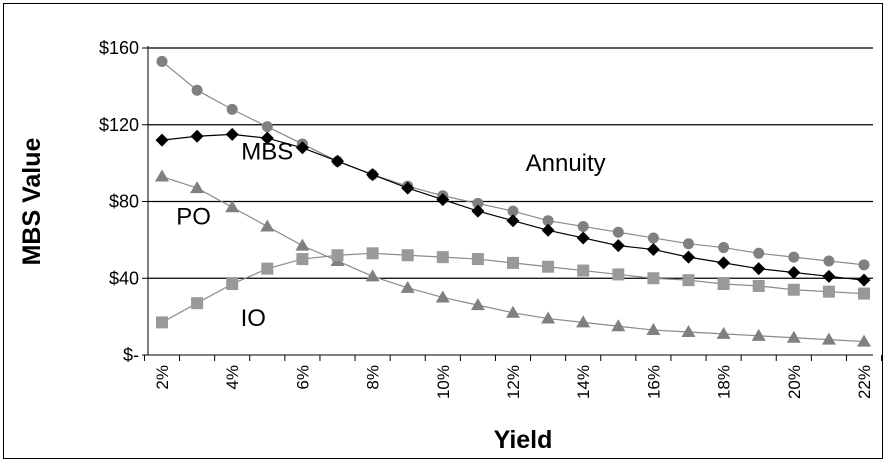 The image size is (888, 463). I want to click on y-axis-title: MBS Value, so click(32, 201).